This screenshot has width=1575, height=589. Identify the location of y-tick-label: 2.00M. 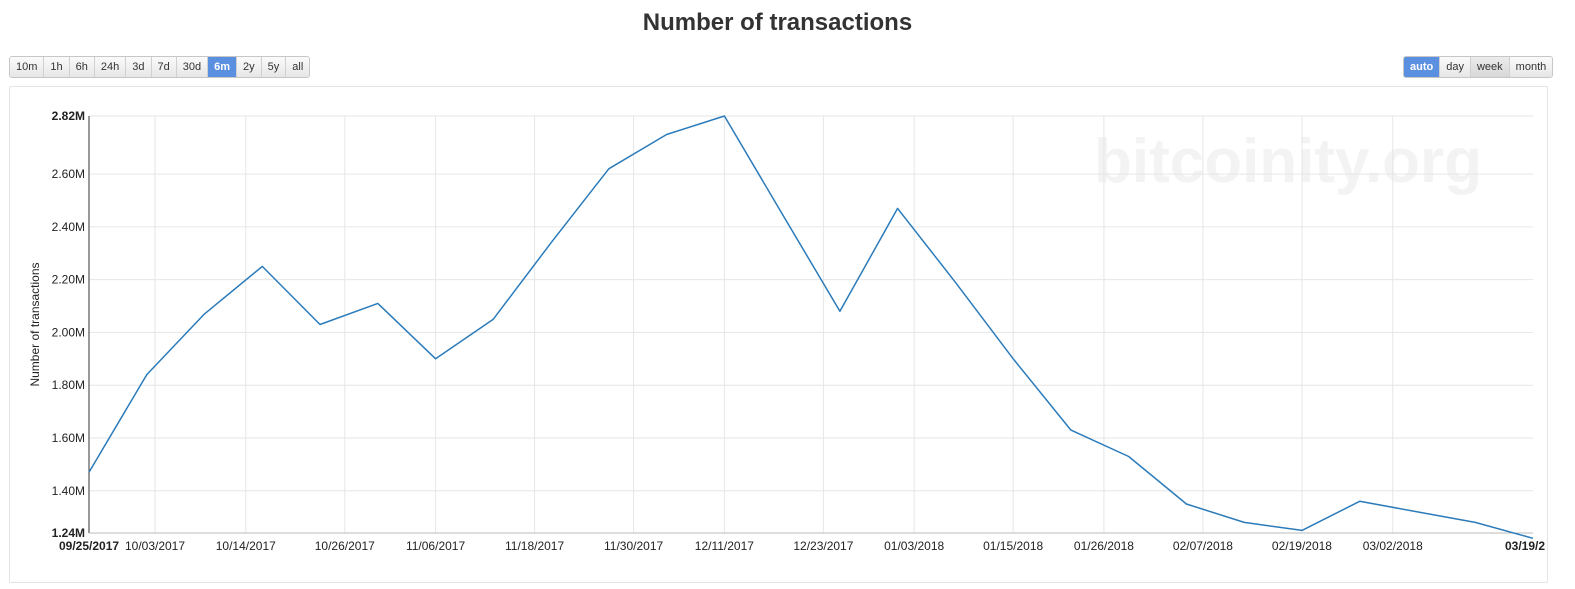
(68, 332).